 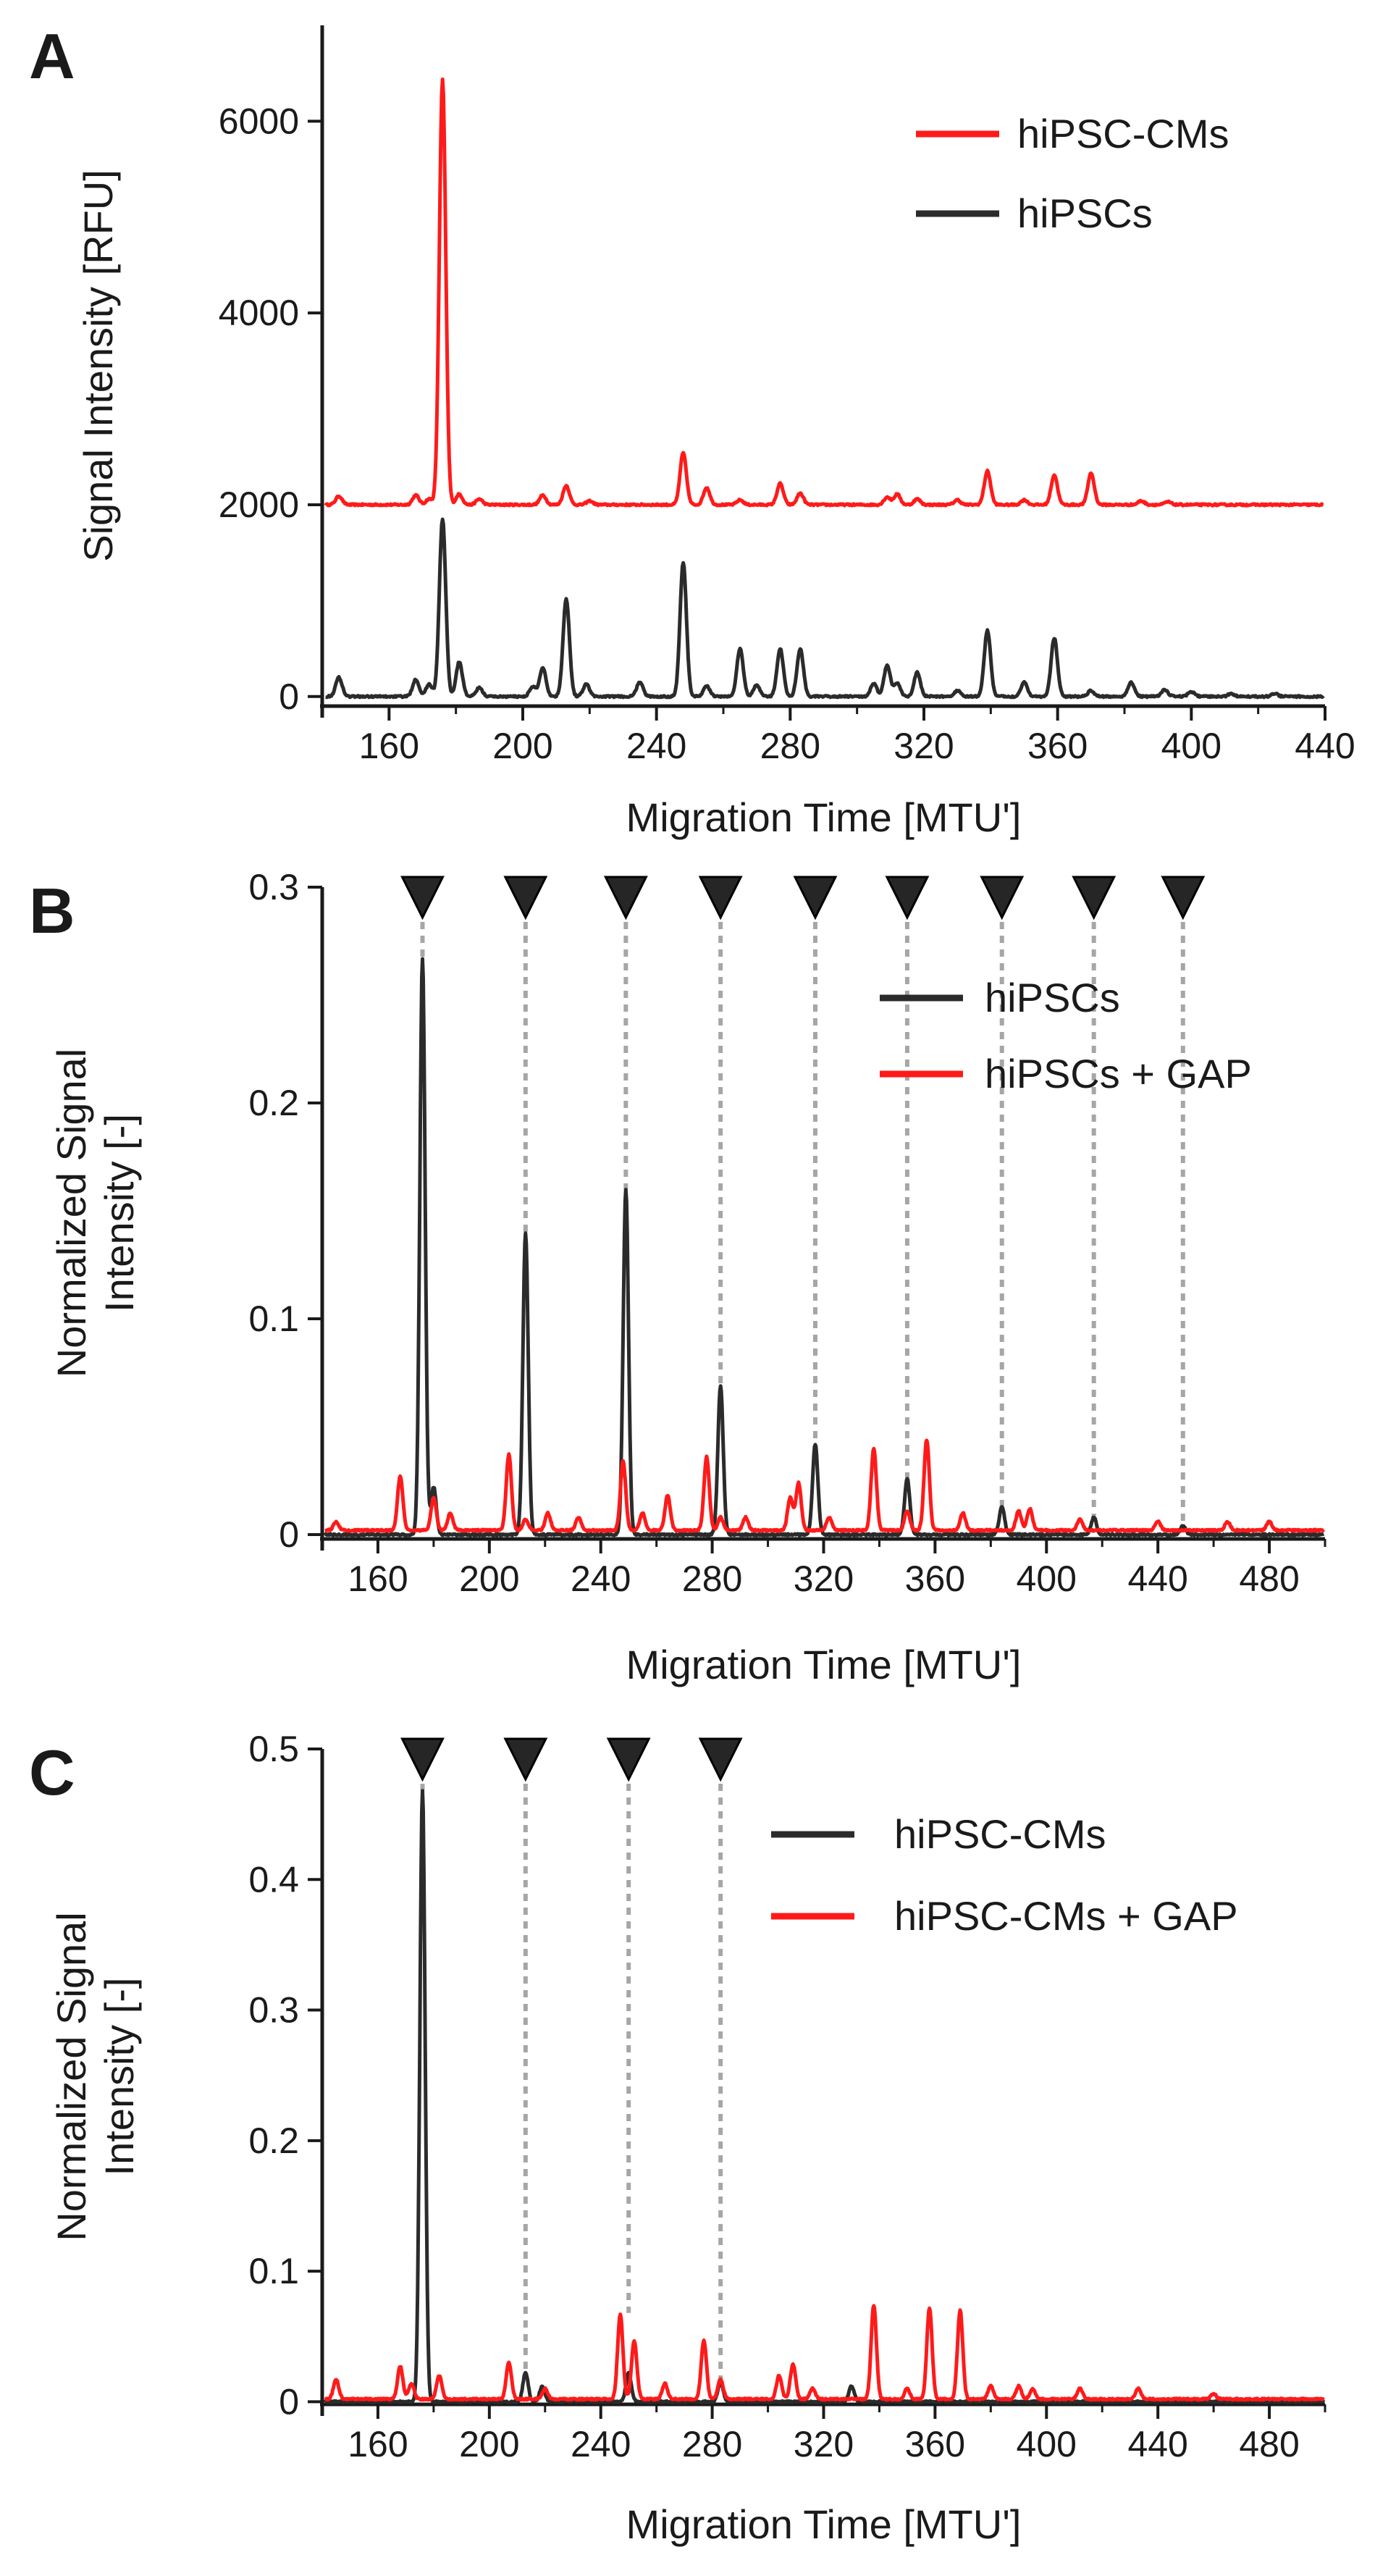 I want to click on legend-label: hiPSC-CMs + GAP, so click(x=1066, y=1916).